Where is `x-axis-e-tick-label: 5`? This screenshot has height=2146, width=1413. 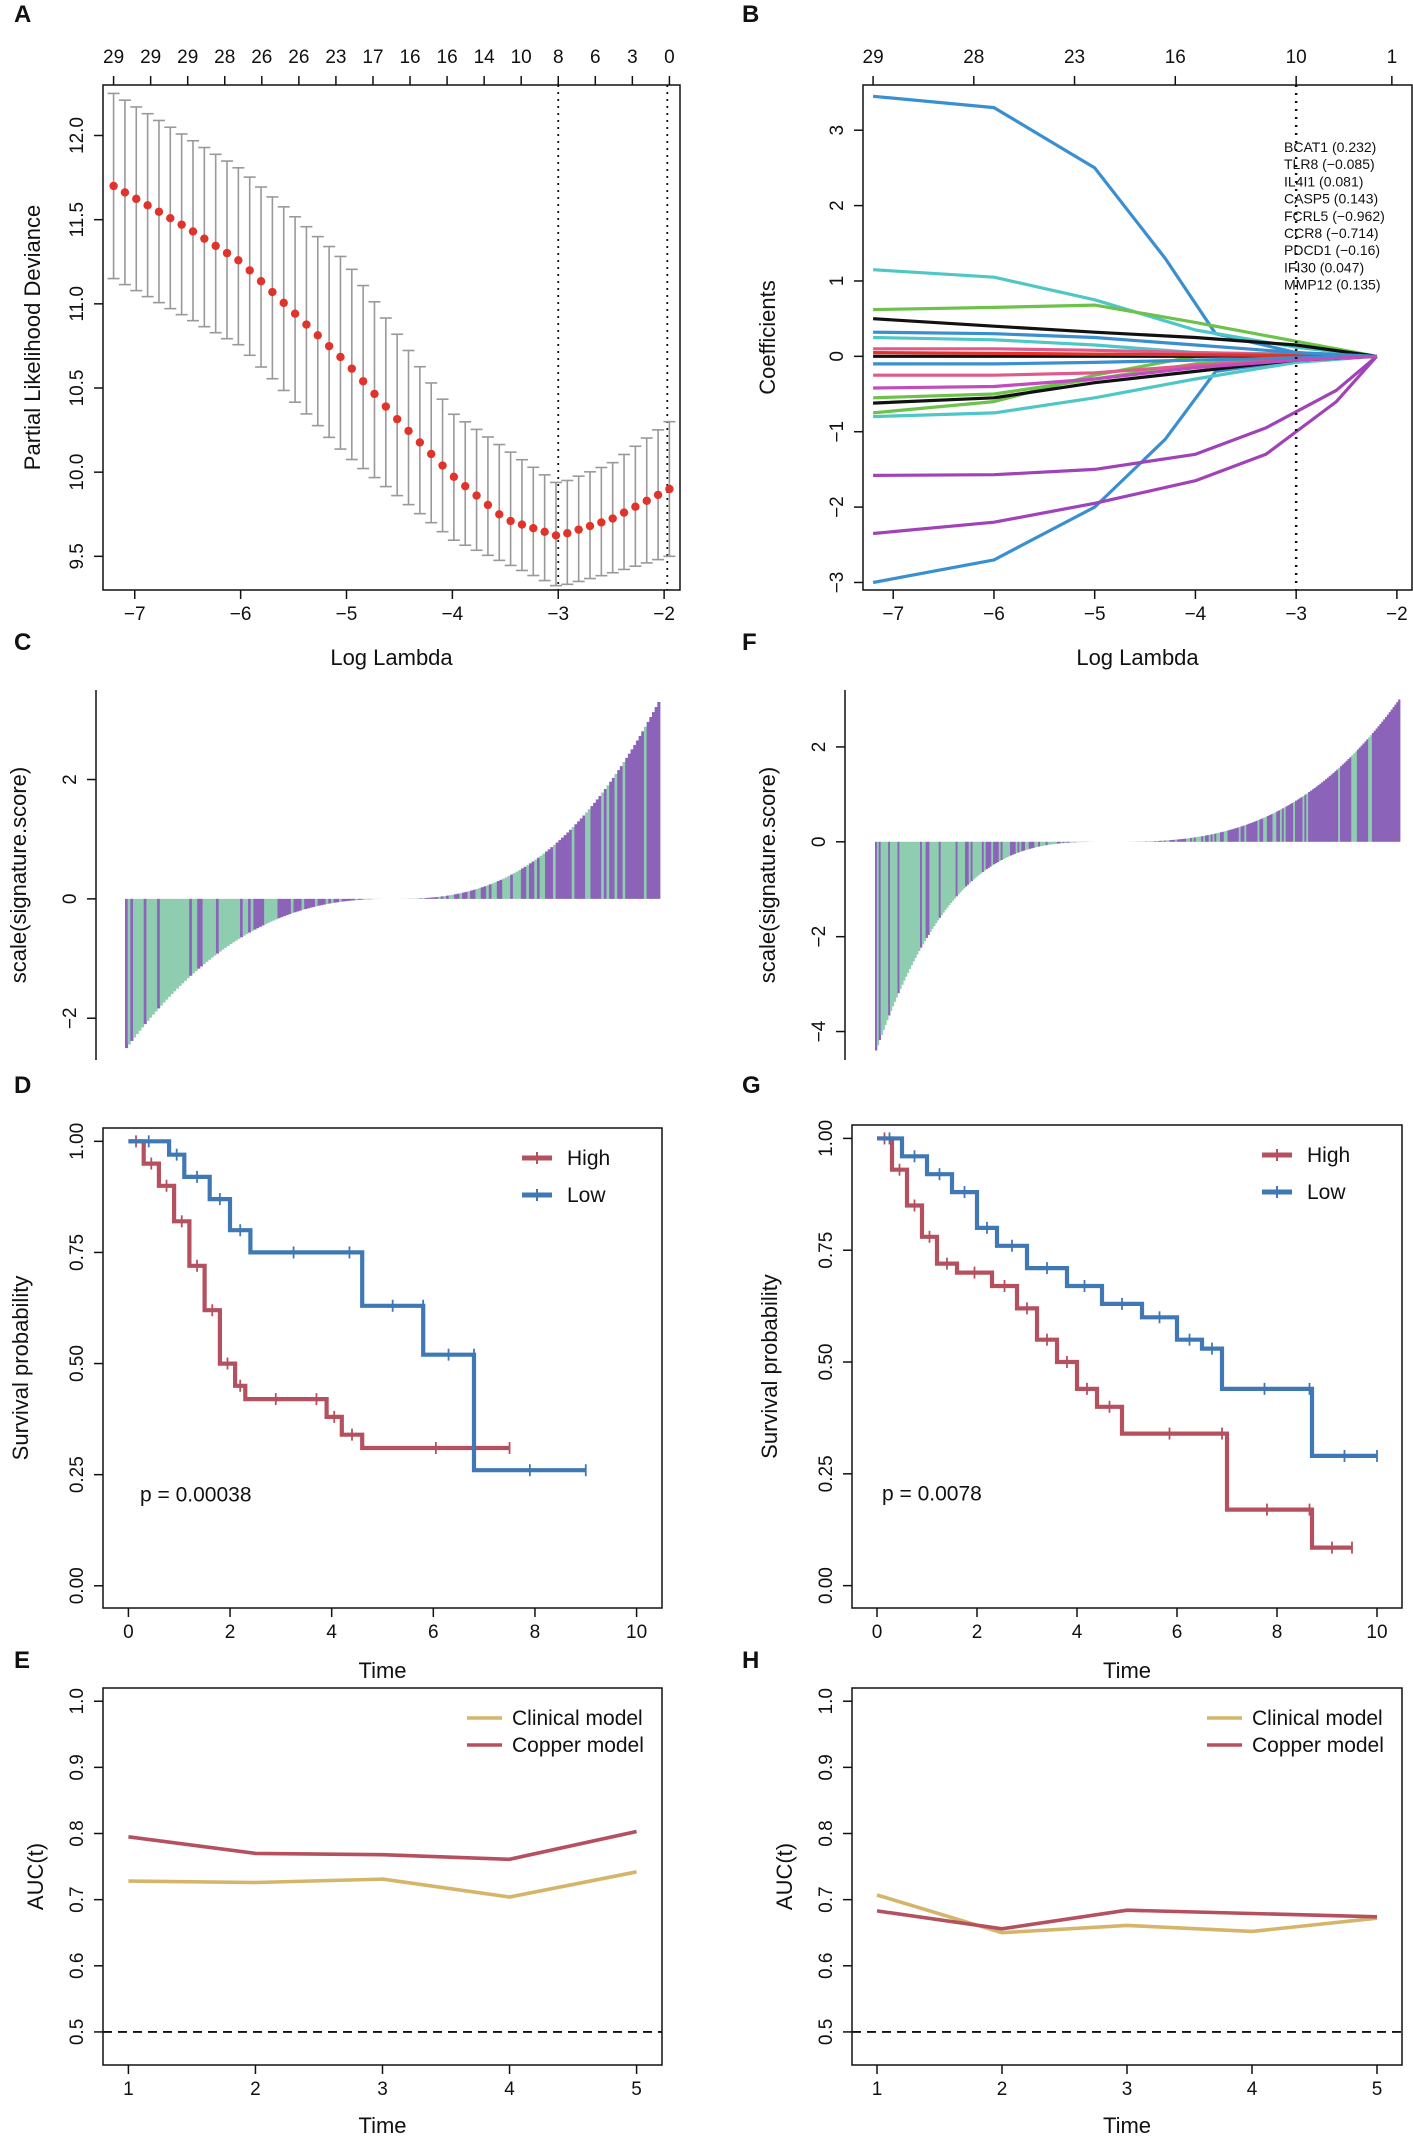
x-axis-e-tick-label: 5 is located at coordinates (636, 2089).